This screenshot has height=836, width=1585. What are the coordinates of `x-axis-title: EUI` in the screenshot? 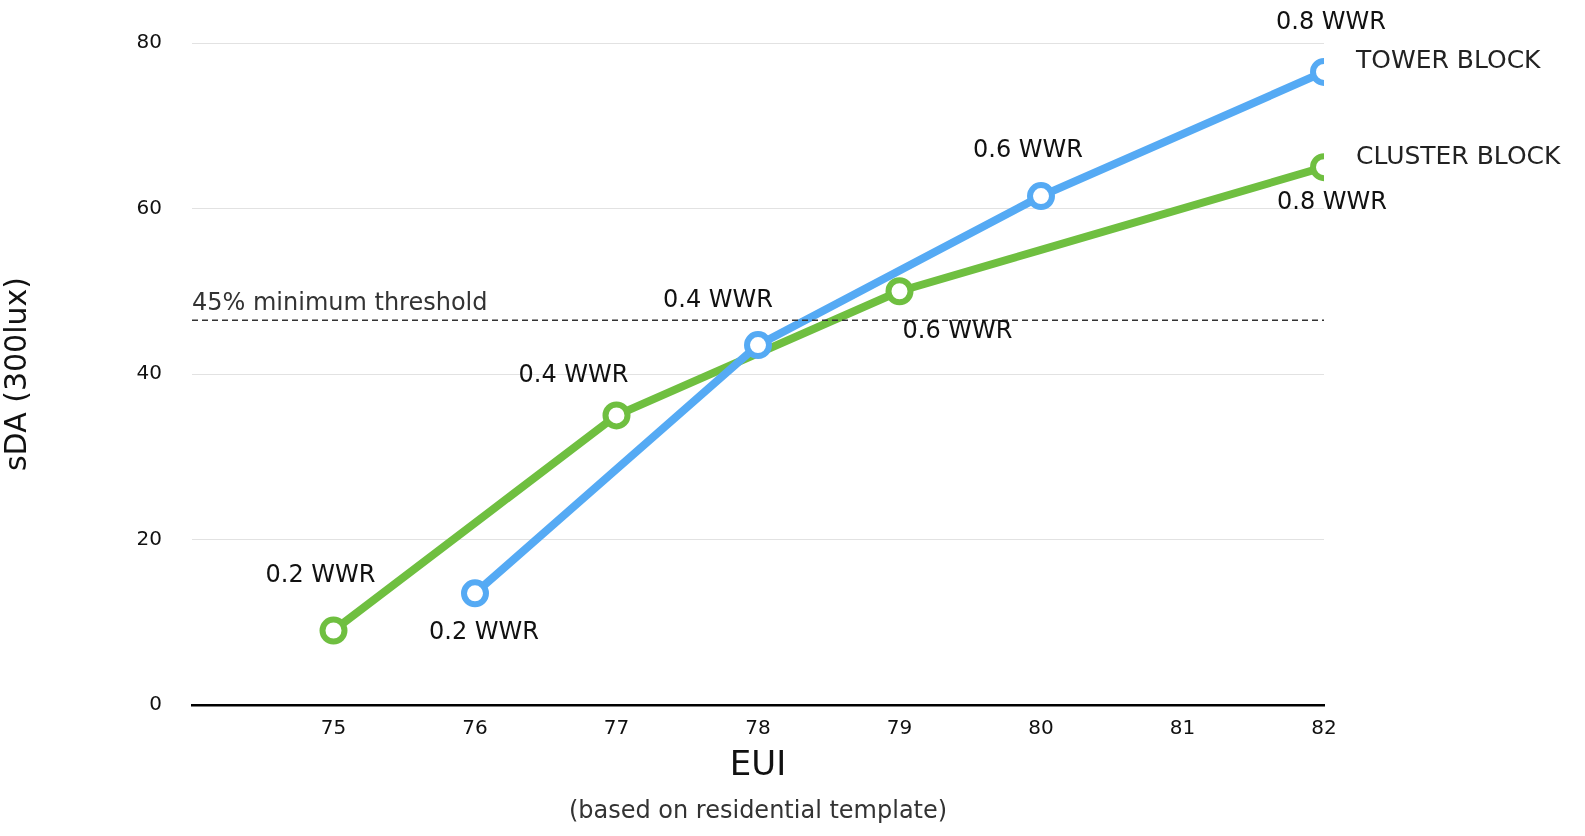 It's located at (758, 763).